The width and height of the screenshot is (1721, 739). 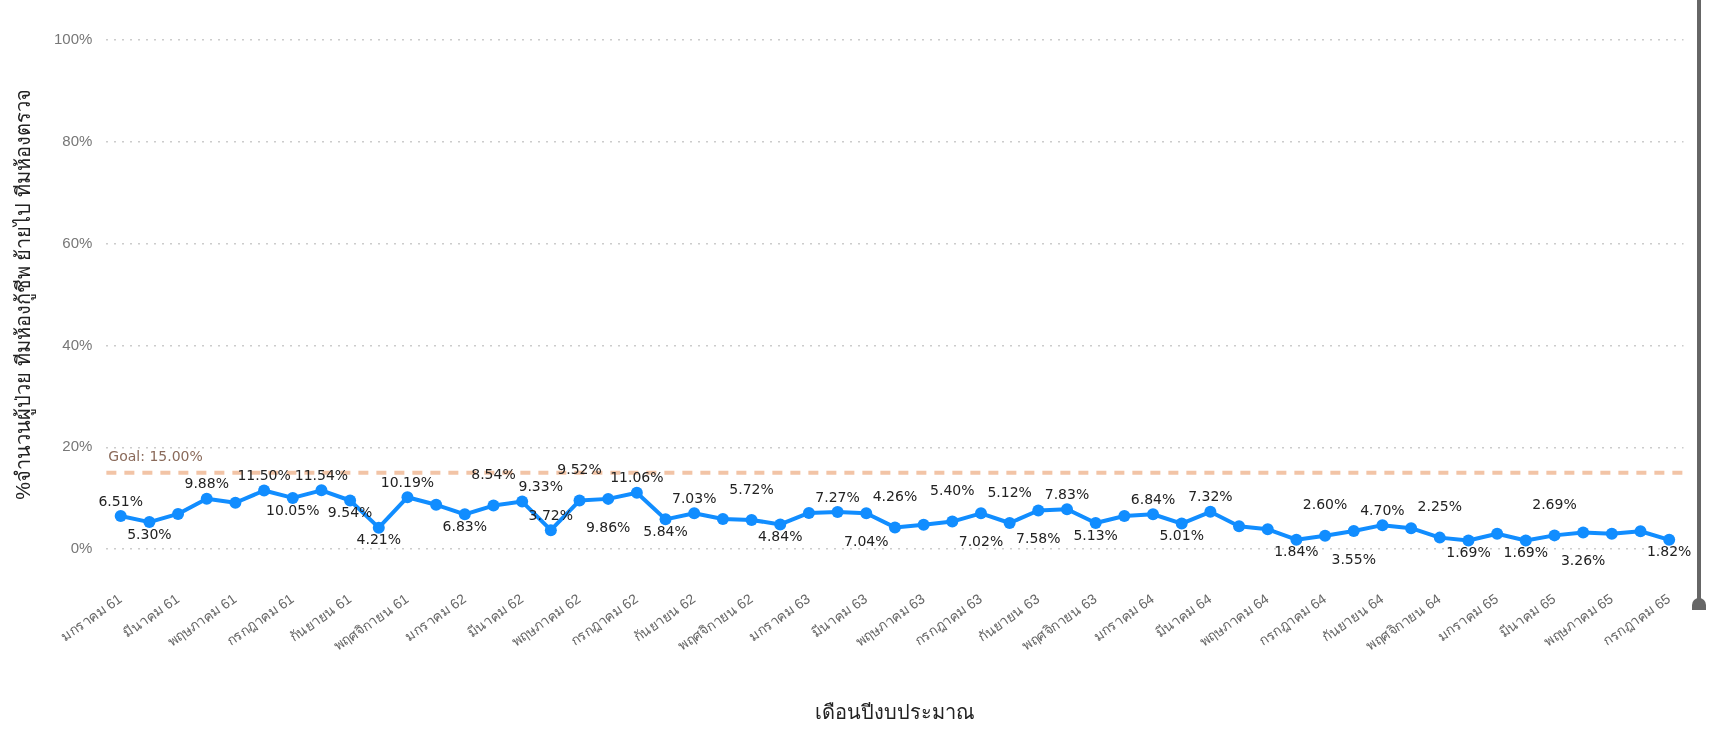 I want to click on data-label: 11.06%, so click(x=637, y=477).